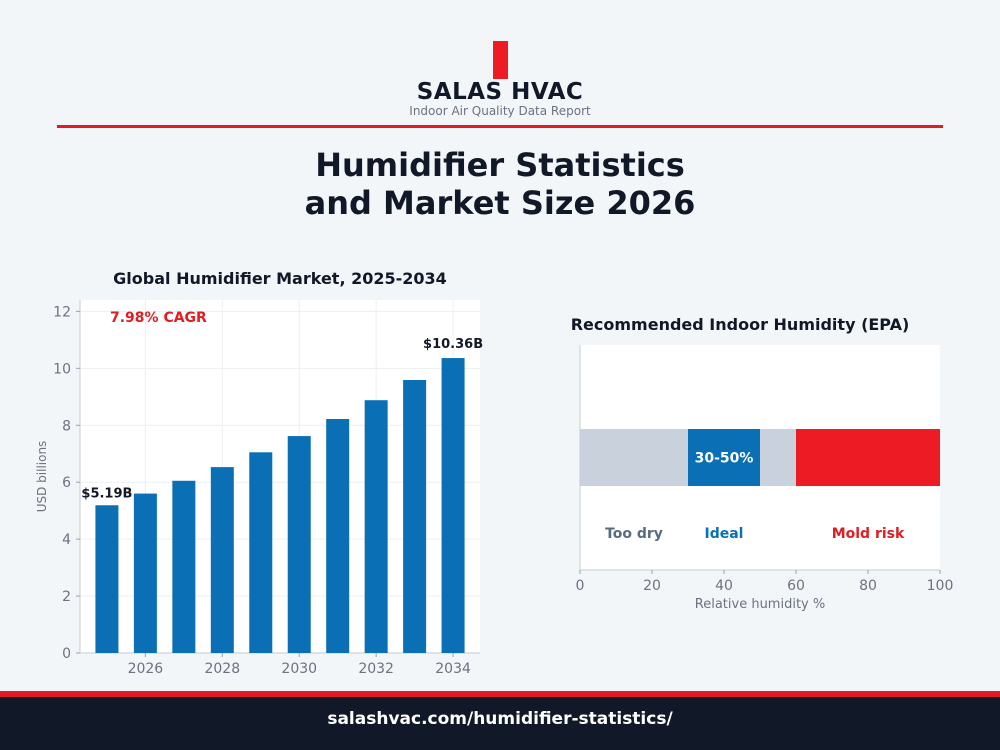  I want to click on humidity-zone-label: Ideal, so click(724, 534).